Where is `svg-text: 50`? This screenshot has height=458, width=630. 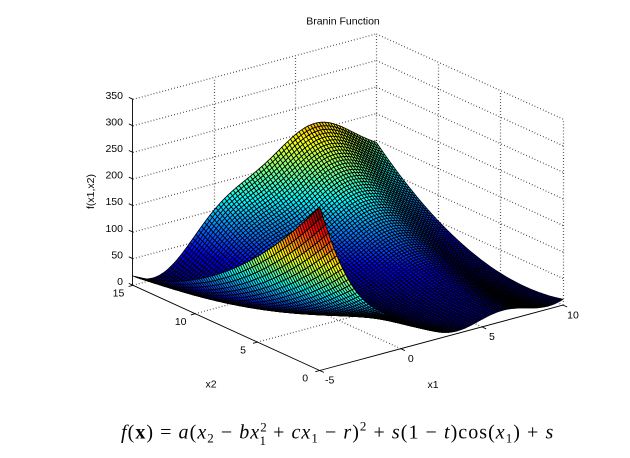 svg-text: 50 is located at coordinates (117, 255).